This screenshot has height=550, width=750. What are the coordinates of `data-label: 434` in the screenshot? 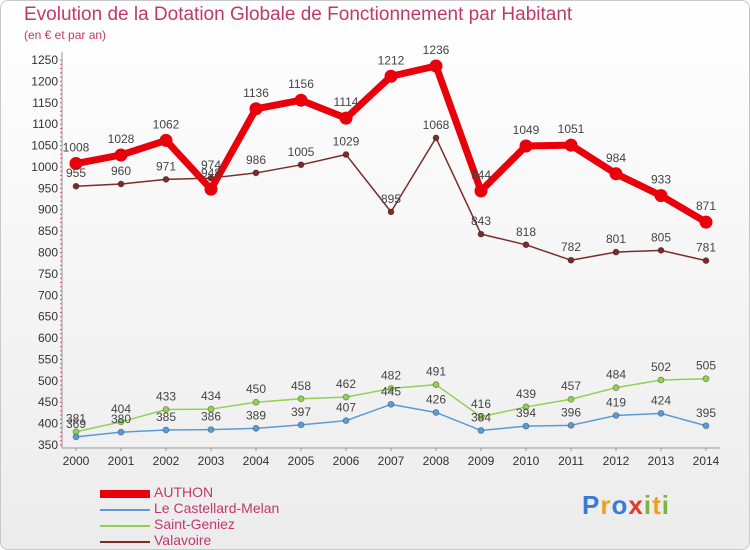 It's located at (211, 396).